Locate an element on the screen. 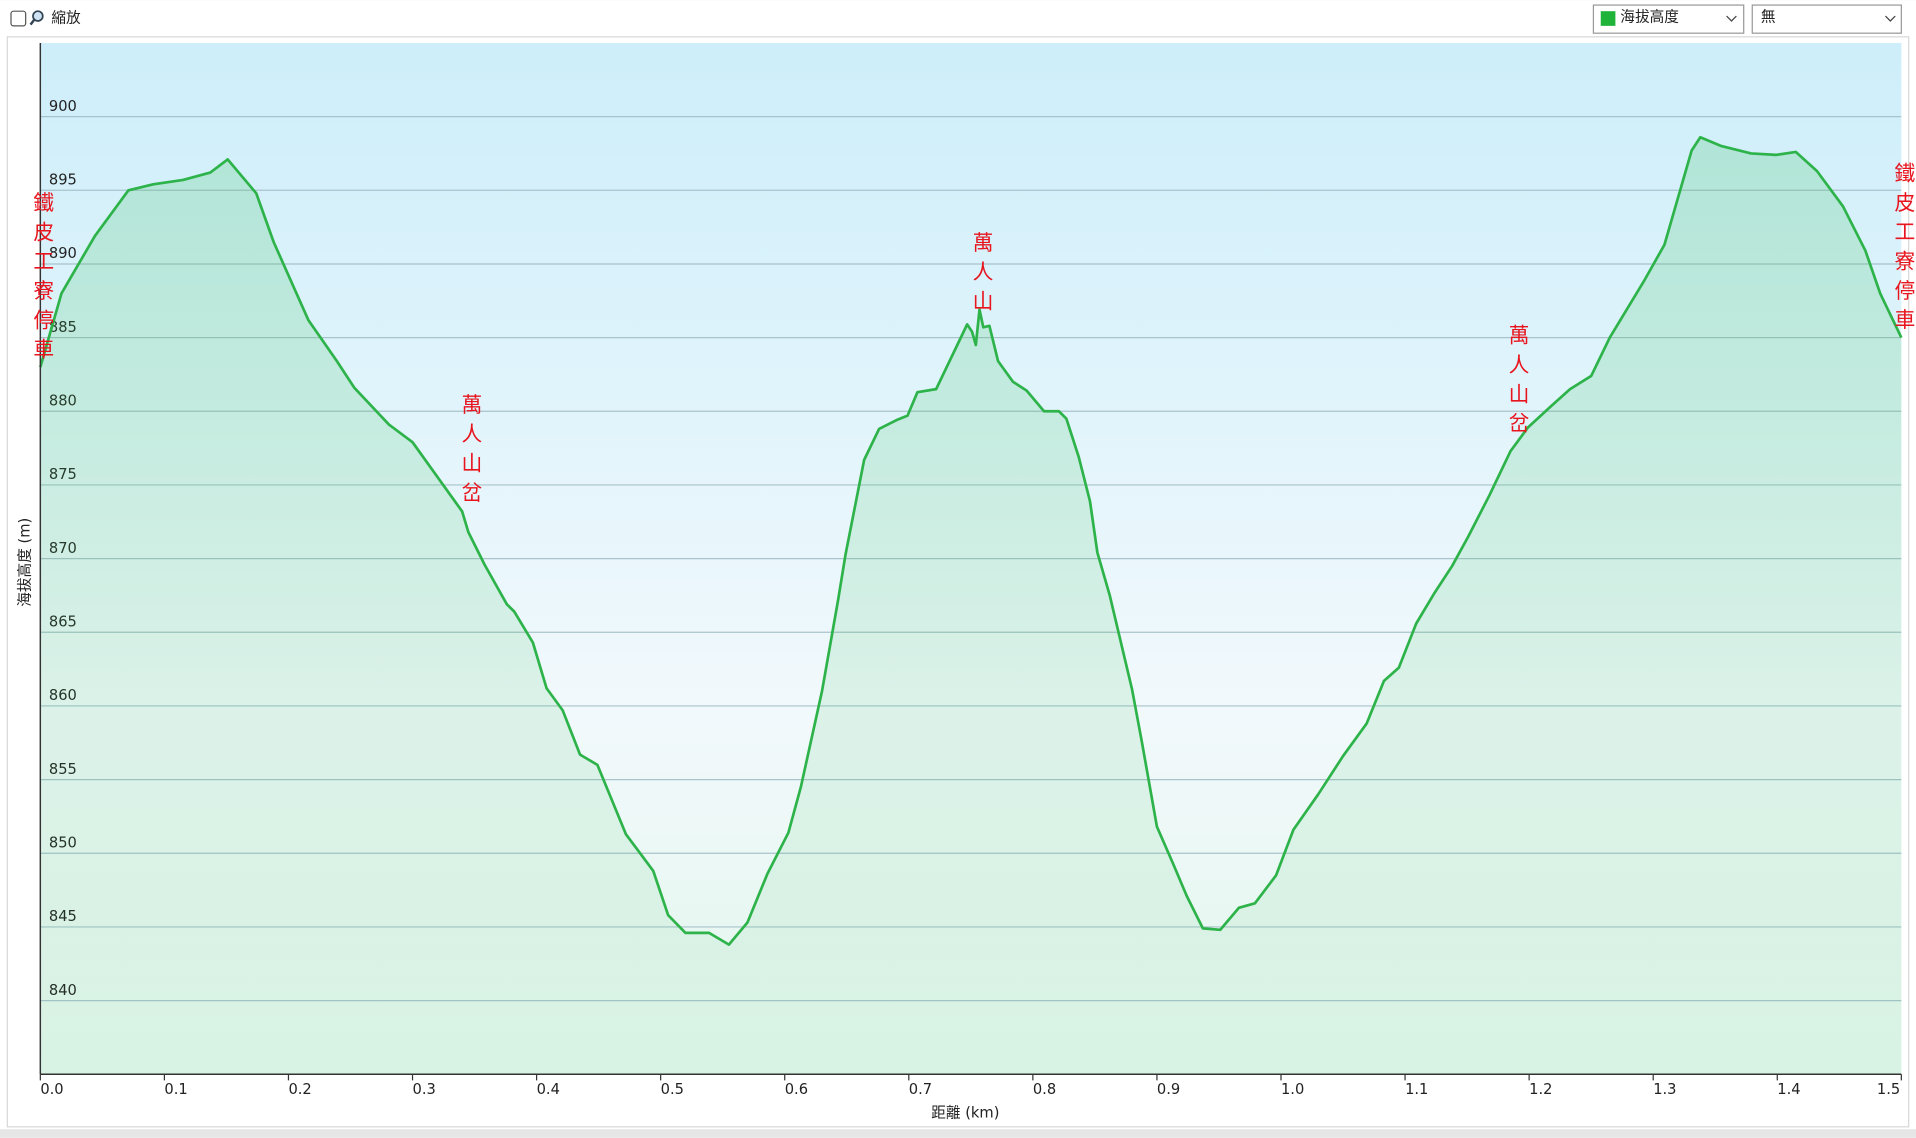  overlay-option: 無 is located at coordinates (1768, 16).